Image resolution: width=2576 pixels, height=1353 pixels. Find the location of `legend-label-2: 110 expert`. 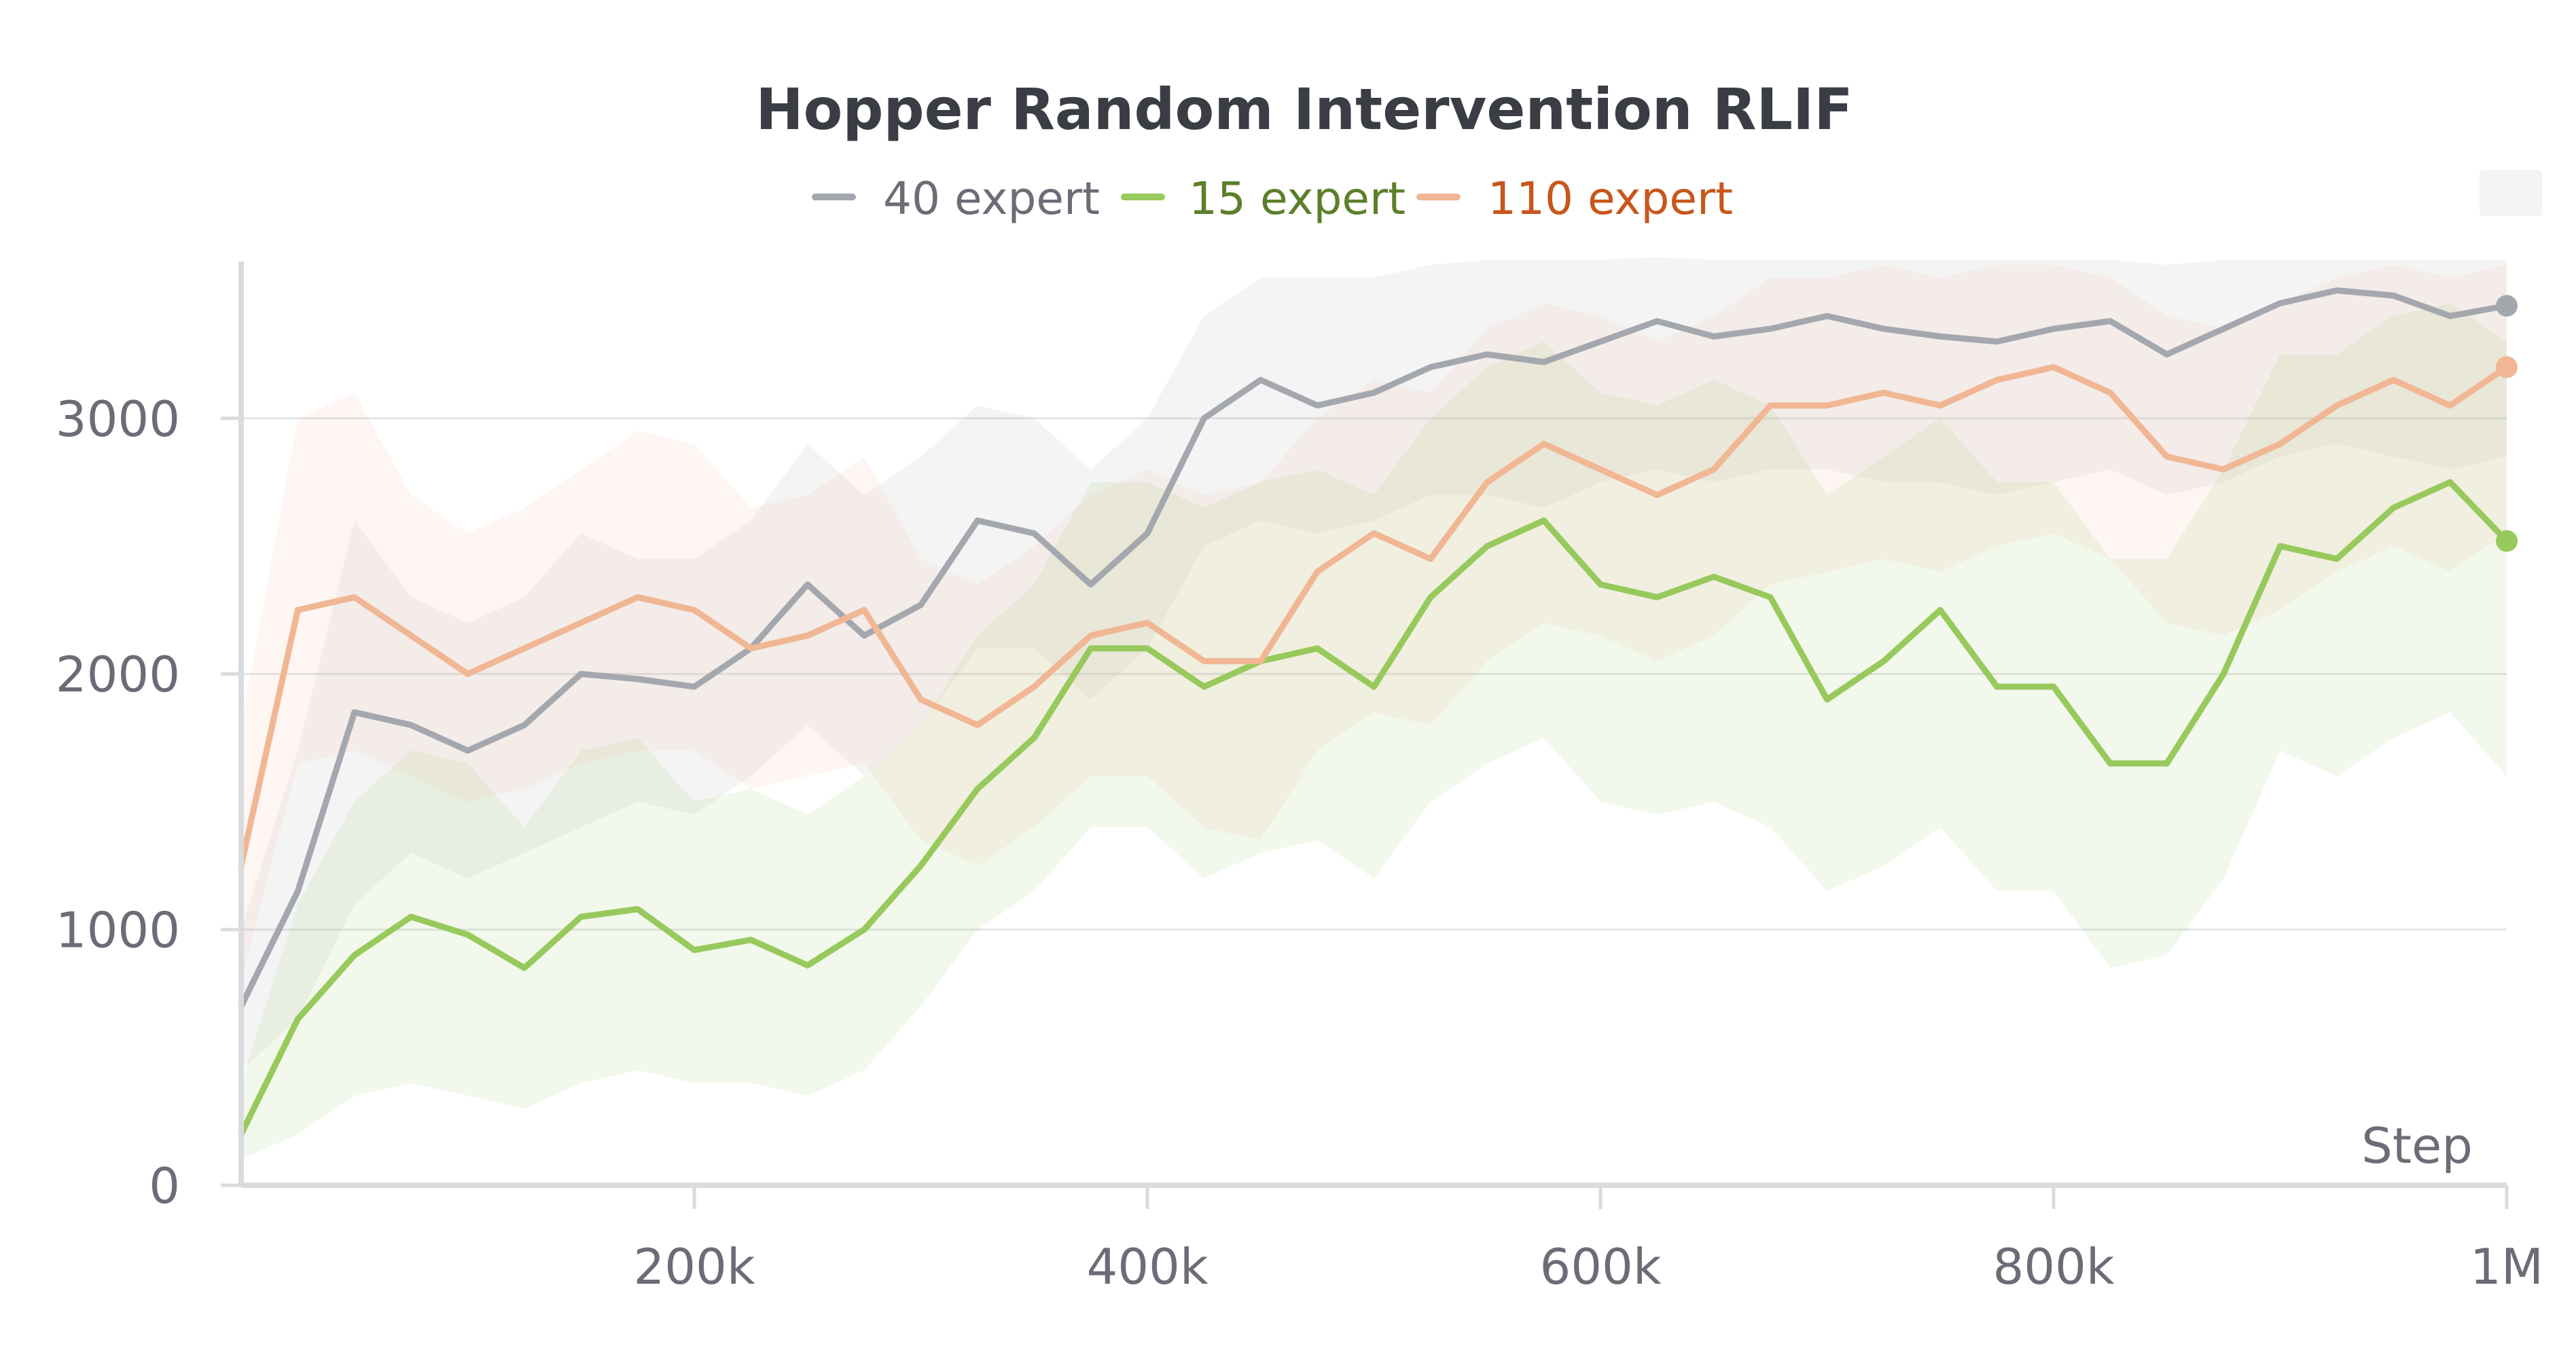

legend-label-2: 110 expert is located at coordinates (1610, 199).